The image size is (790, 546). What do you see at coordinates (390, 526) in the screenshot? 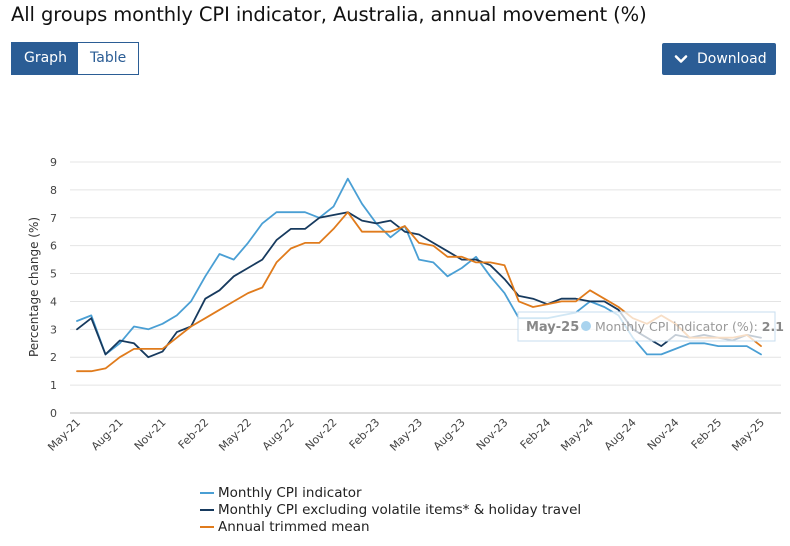
I see `legend-item: Annual trimmed mean` at bounding box center [390, 526].